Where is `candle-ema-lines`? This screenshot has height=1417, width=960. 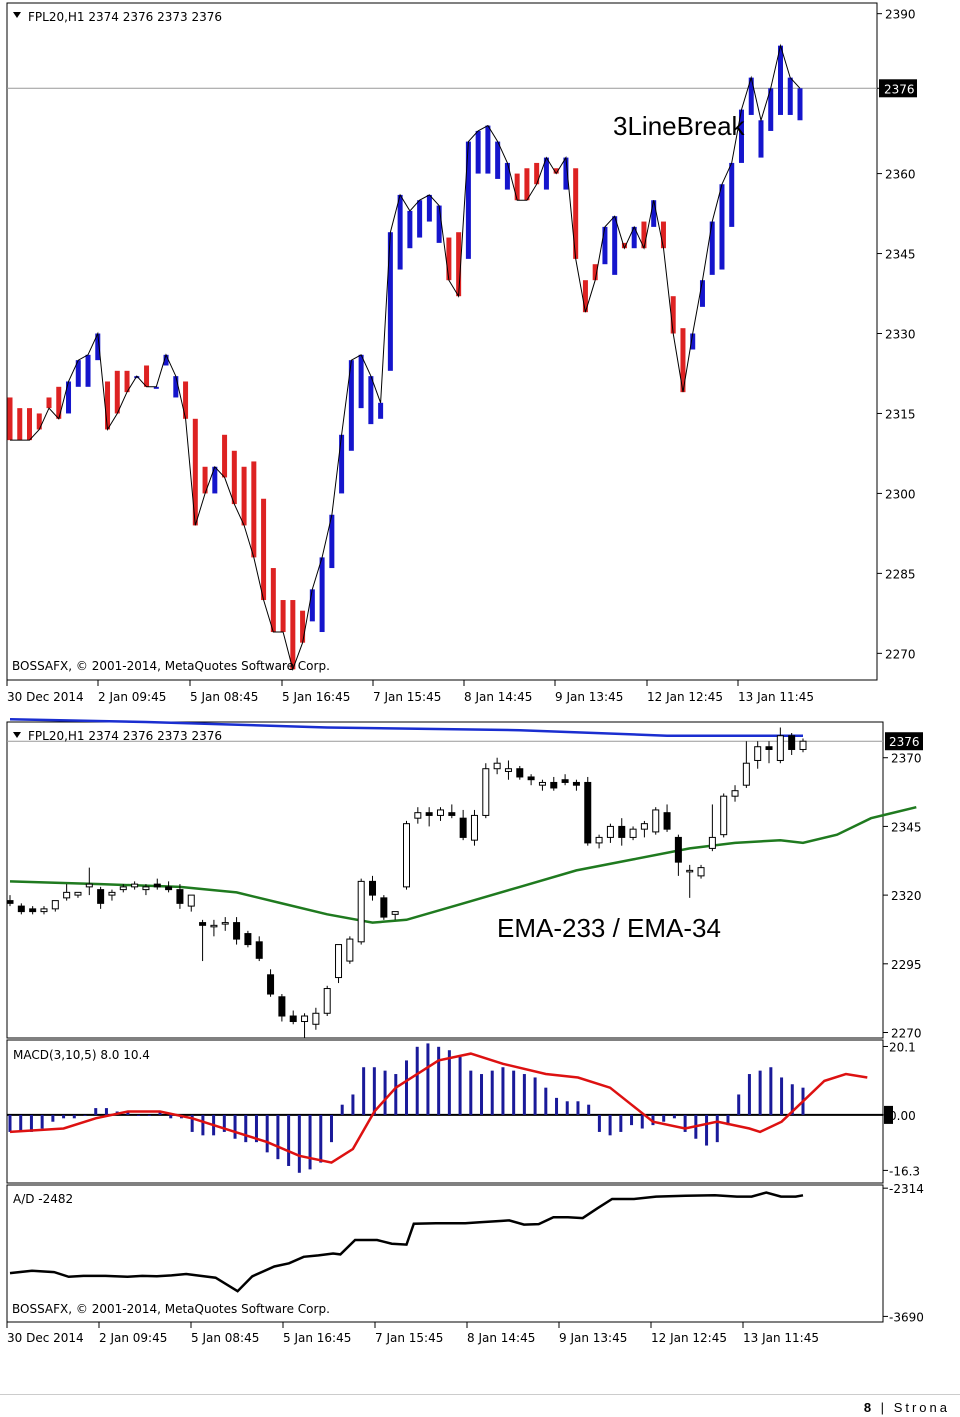
candle-ema-lines is located at coordinates (463, 821).